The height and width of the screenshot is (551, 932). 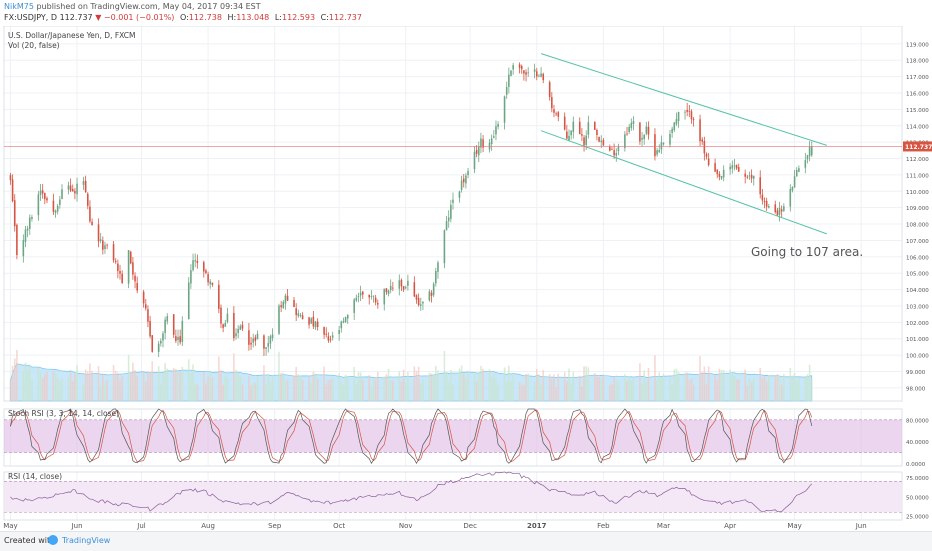 I want to click on price-tick-label: 114.000, so click(x=917, y=127).